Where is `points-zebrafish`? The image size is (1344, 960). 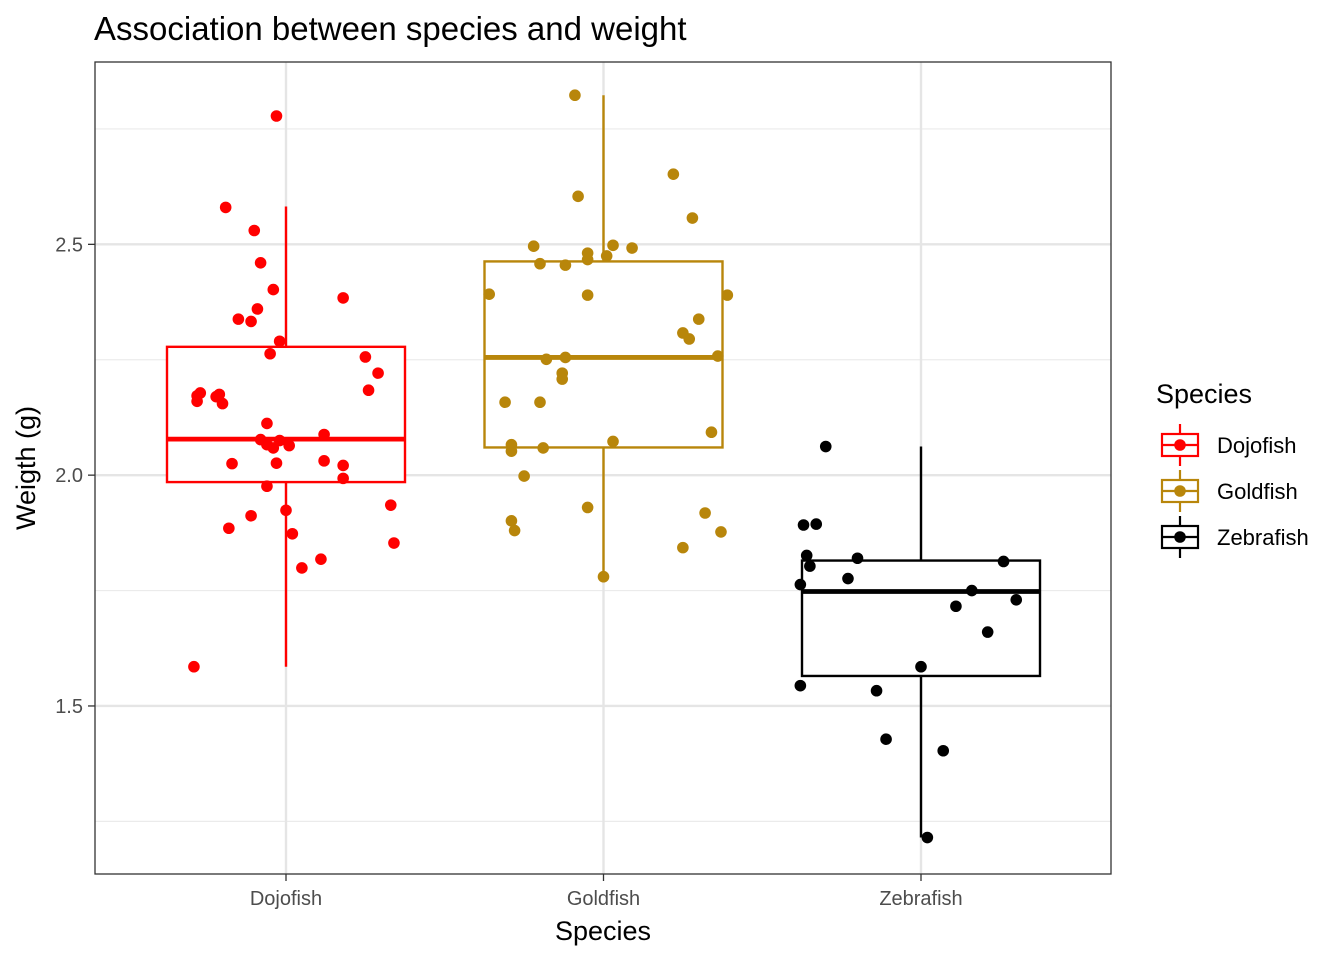 points-zebrafish is located at coordinates (908, 642).